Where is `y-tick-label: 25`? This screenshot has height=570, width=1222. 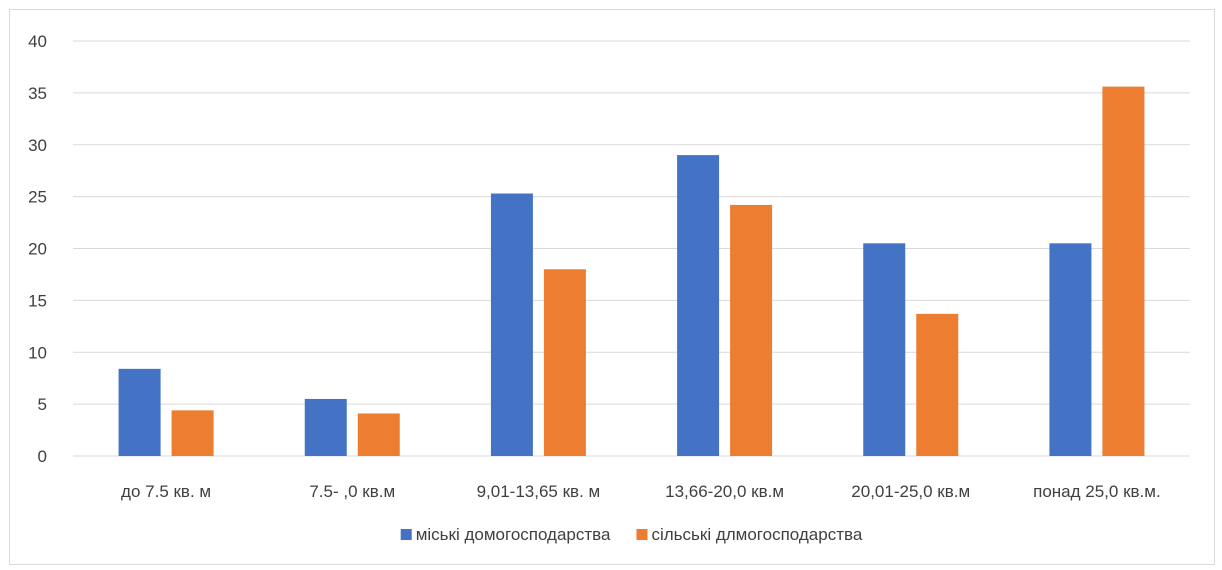
y-tick-label: 25 is located at coordinates (37, 197).